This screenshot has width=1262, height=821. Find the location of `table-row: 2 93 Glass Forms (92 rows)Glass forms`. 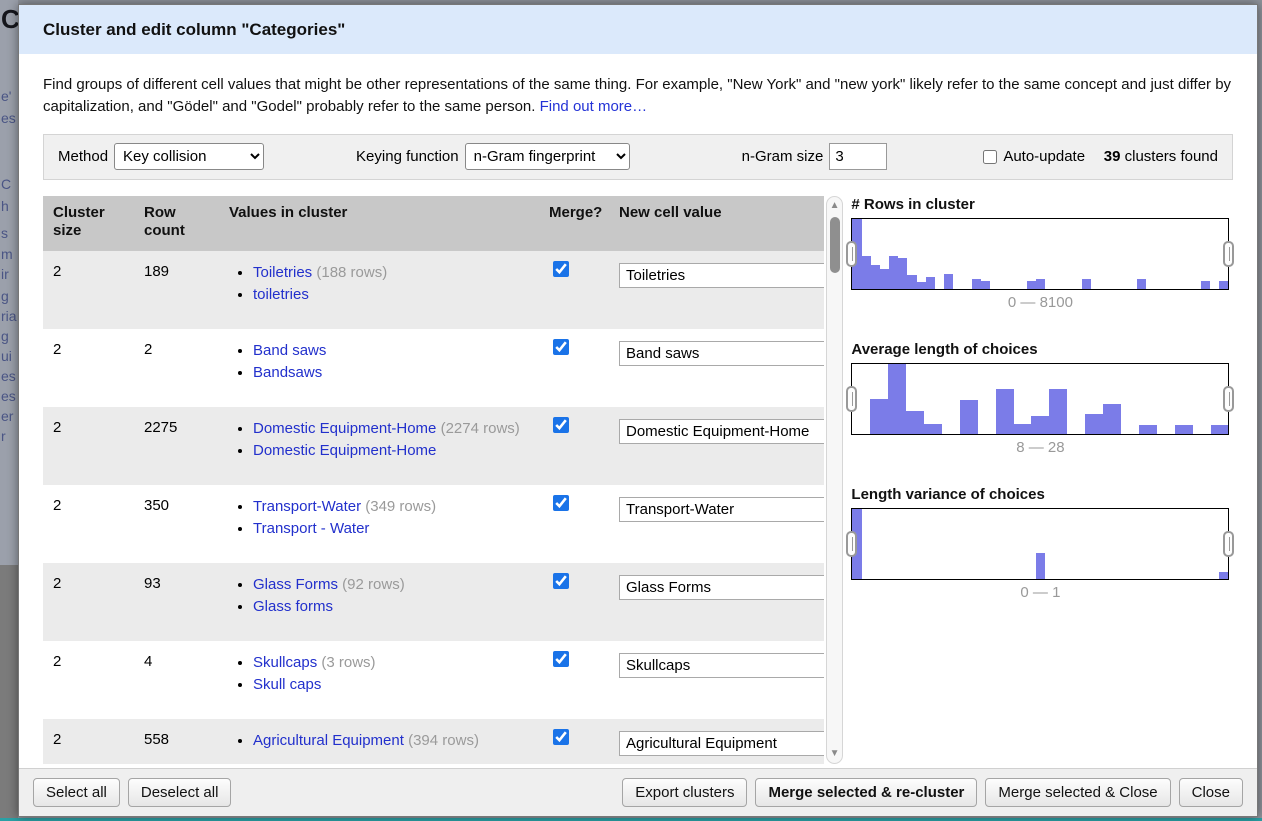

table-row: 2 93 Glass Forms (92 rows)Glass forms is located at coordinates (433, 602).